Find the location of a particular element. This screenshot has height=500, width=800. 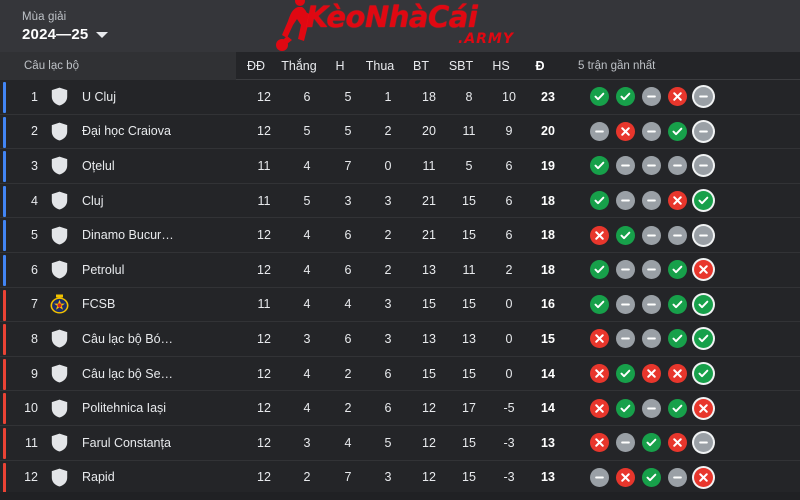

stat-goals-for: 21 is located at coordinates (429, 235).